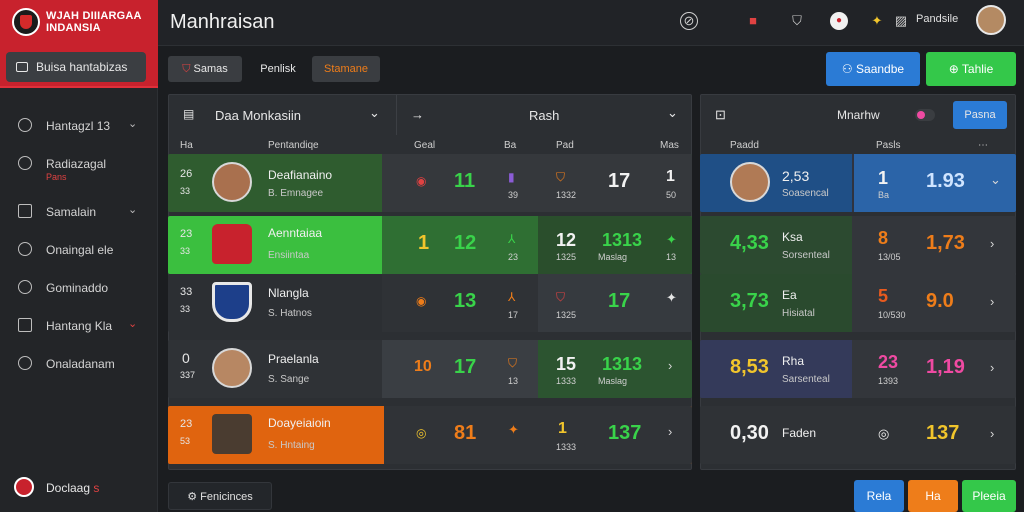 This screenshot has width=1024, height=512. What do you see at coordinates (566, 381) in the screenshot?
I see `stat-sub: 1333` at bounding box center [566, 381].